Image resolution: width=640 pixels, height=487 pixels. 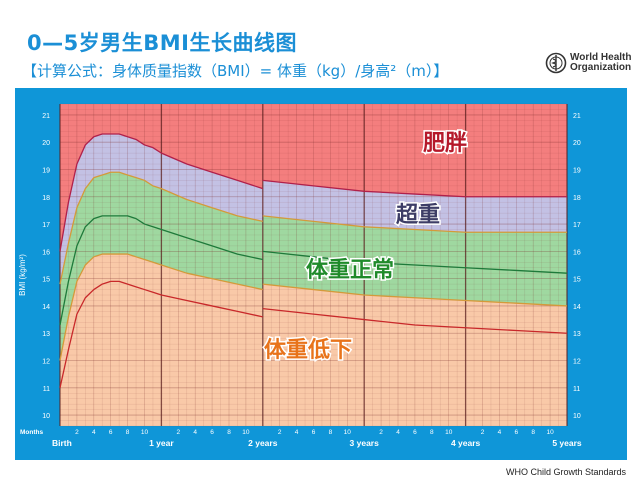 I want to click on y-tick-label-right: 18, so click(x=577, y=198).